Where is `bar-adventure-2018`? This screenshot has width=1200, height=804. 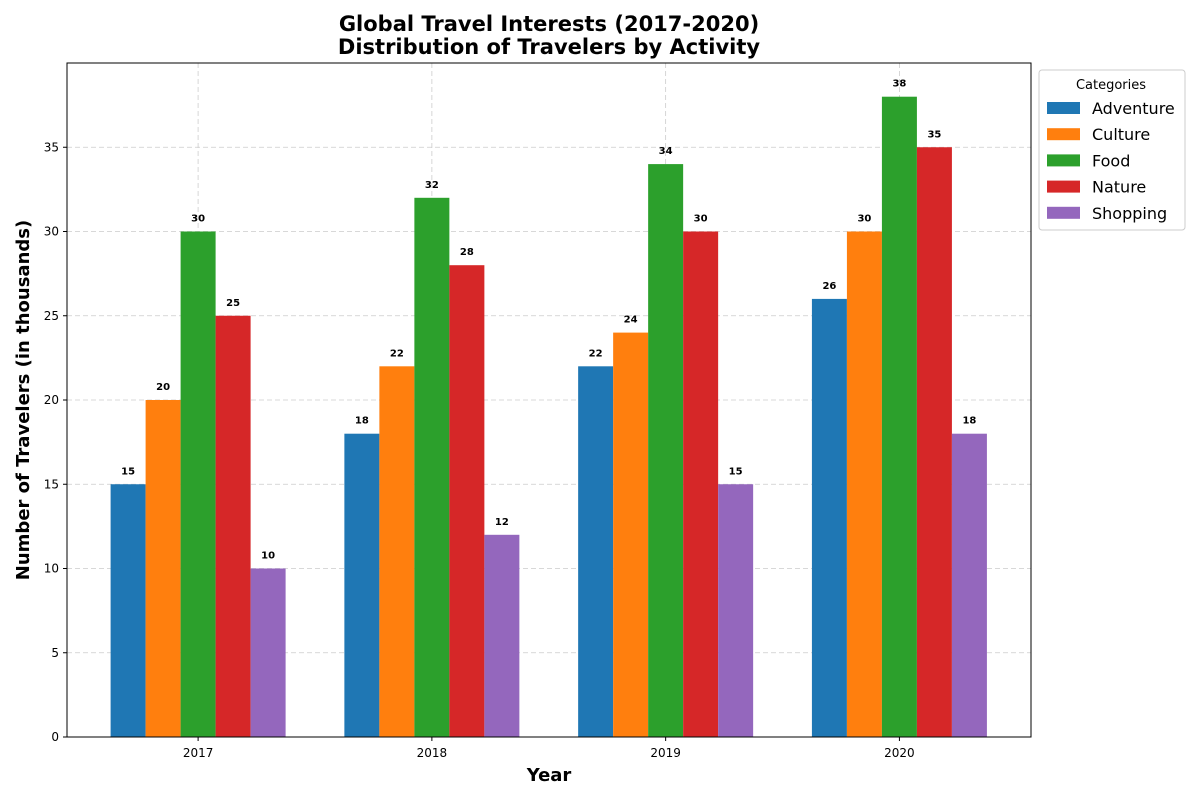
bar-adventure-2018 is located at coordinates (362, 585).